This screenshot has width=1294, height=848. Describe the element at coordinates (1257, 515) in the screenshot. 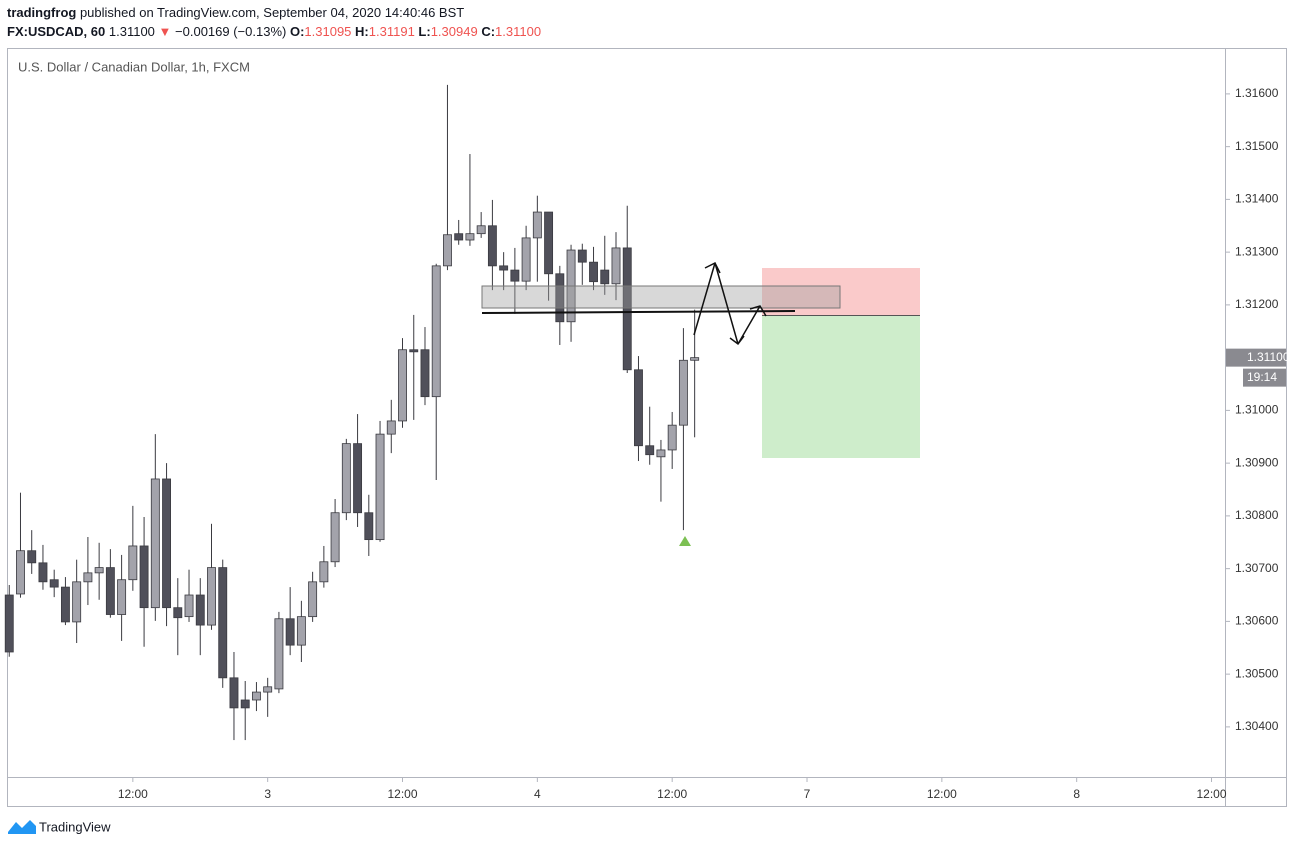

I see `y-tick-label: 1.30800` at that location.